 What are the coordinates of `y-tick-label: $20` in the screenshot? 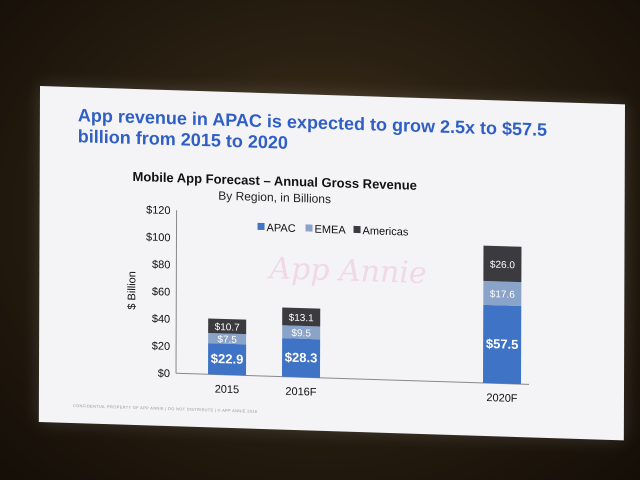 It's located at (161, 346).